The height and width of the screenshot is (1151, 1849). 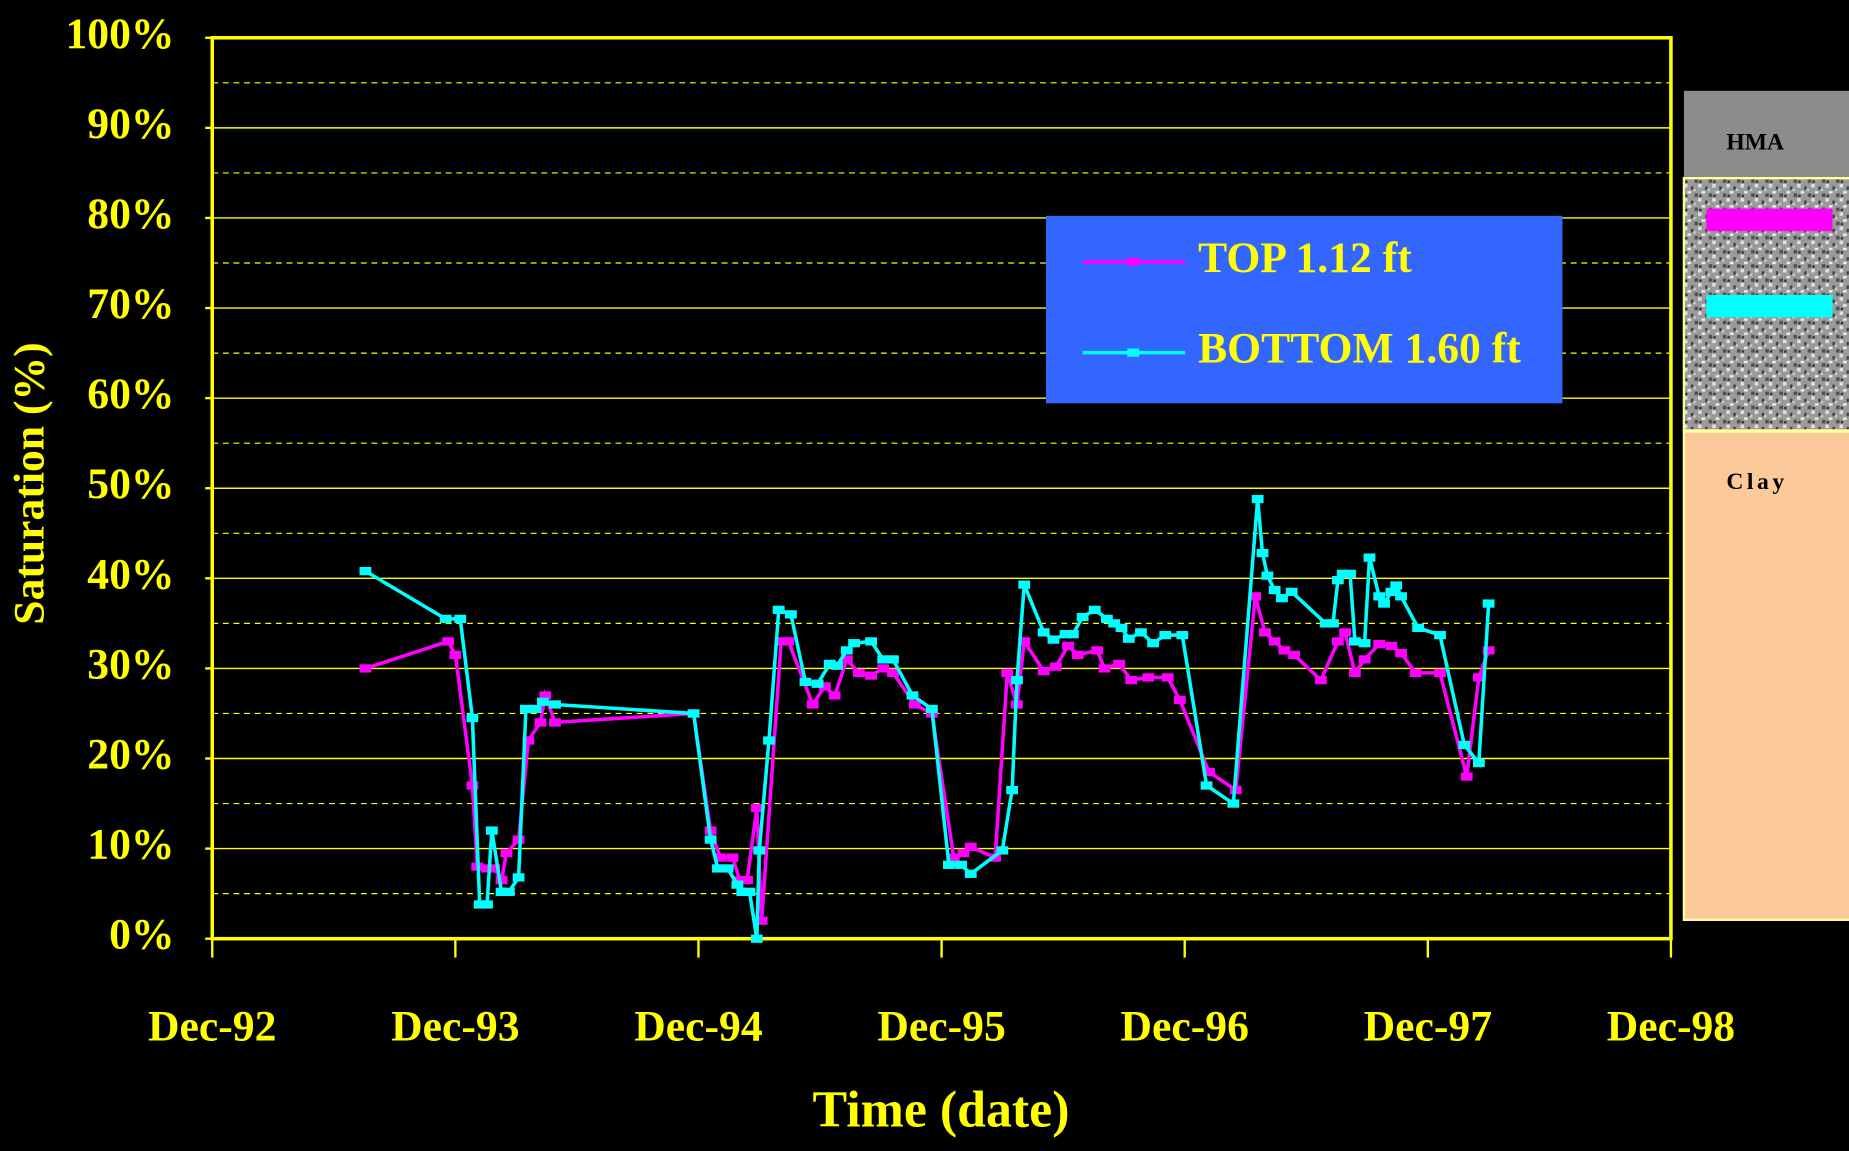 What do you see at coordinates (698, 1027) in the screenshot?
I see `x-tick-label: Dec-94` at bounding box center [698, 1027].